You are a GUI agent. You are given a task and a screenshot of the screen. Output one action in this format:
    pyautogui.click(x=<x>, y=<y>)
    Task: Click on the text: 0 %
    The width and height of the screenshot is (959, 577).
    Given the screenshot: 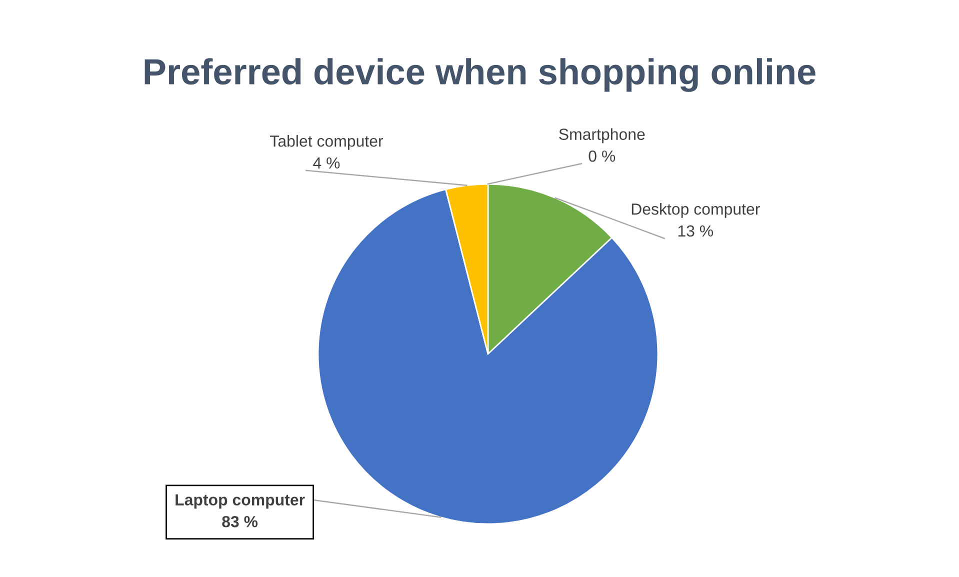 What is the action you would take?
    pyautogui.click(x=602, y=156)
    